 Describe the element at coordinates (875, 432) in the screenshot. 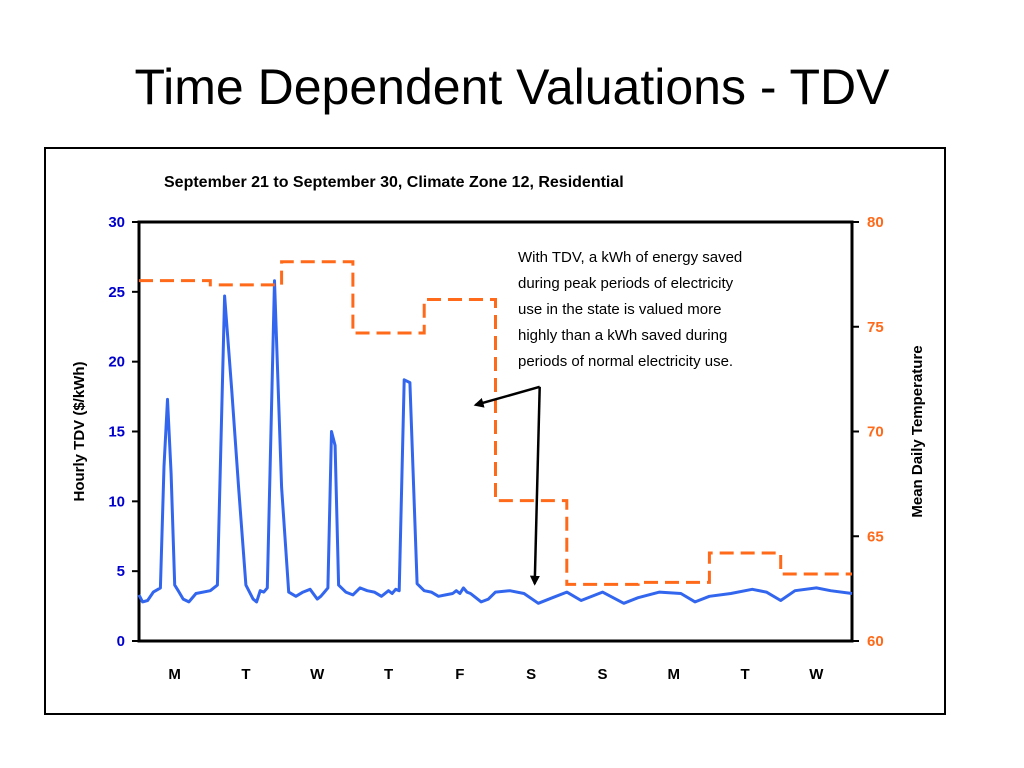

I see `y2-tick-label: 70` at that location.